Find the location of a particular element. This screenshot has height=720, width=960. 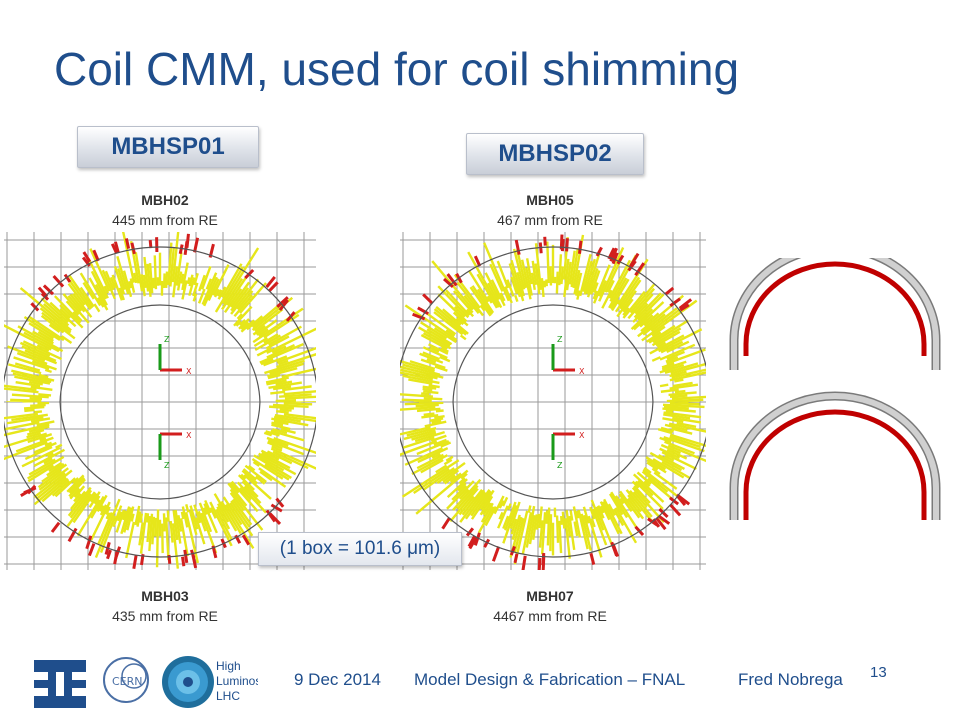

cern-logo-text: CERN is located at coordinates (127, 681).